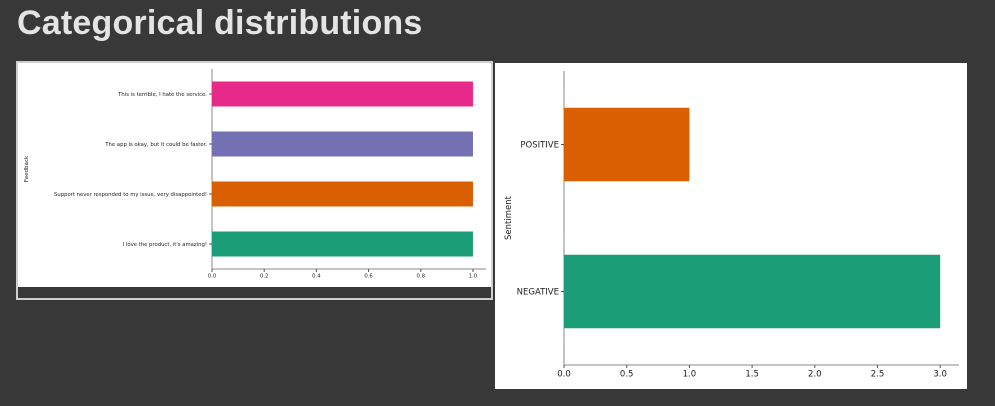  What do you see at coordinates (254, 292) in the screenshot?
I see `chart-bottom-strip` at bounding box center [254, 292].